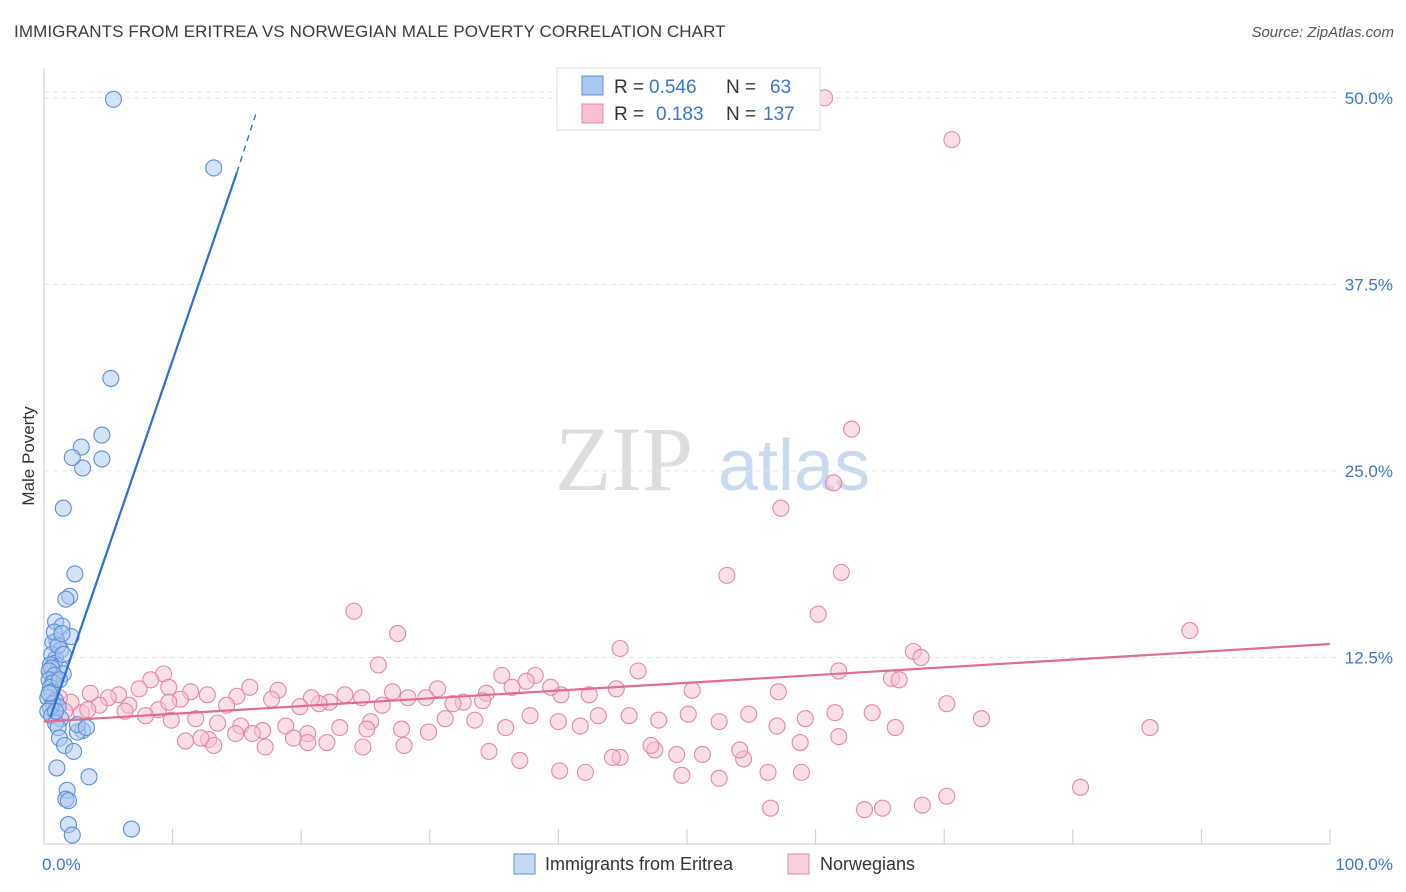  What do you see at coordinates (867, 864) in the screenshot?
I see `bottom-legend-label-norwegians: Norwegians` at bounding box center [867, 864].